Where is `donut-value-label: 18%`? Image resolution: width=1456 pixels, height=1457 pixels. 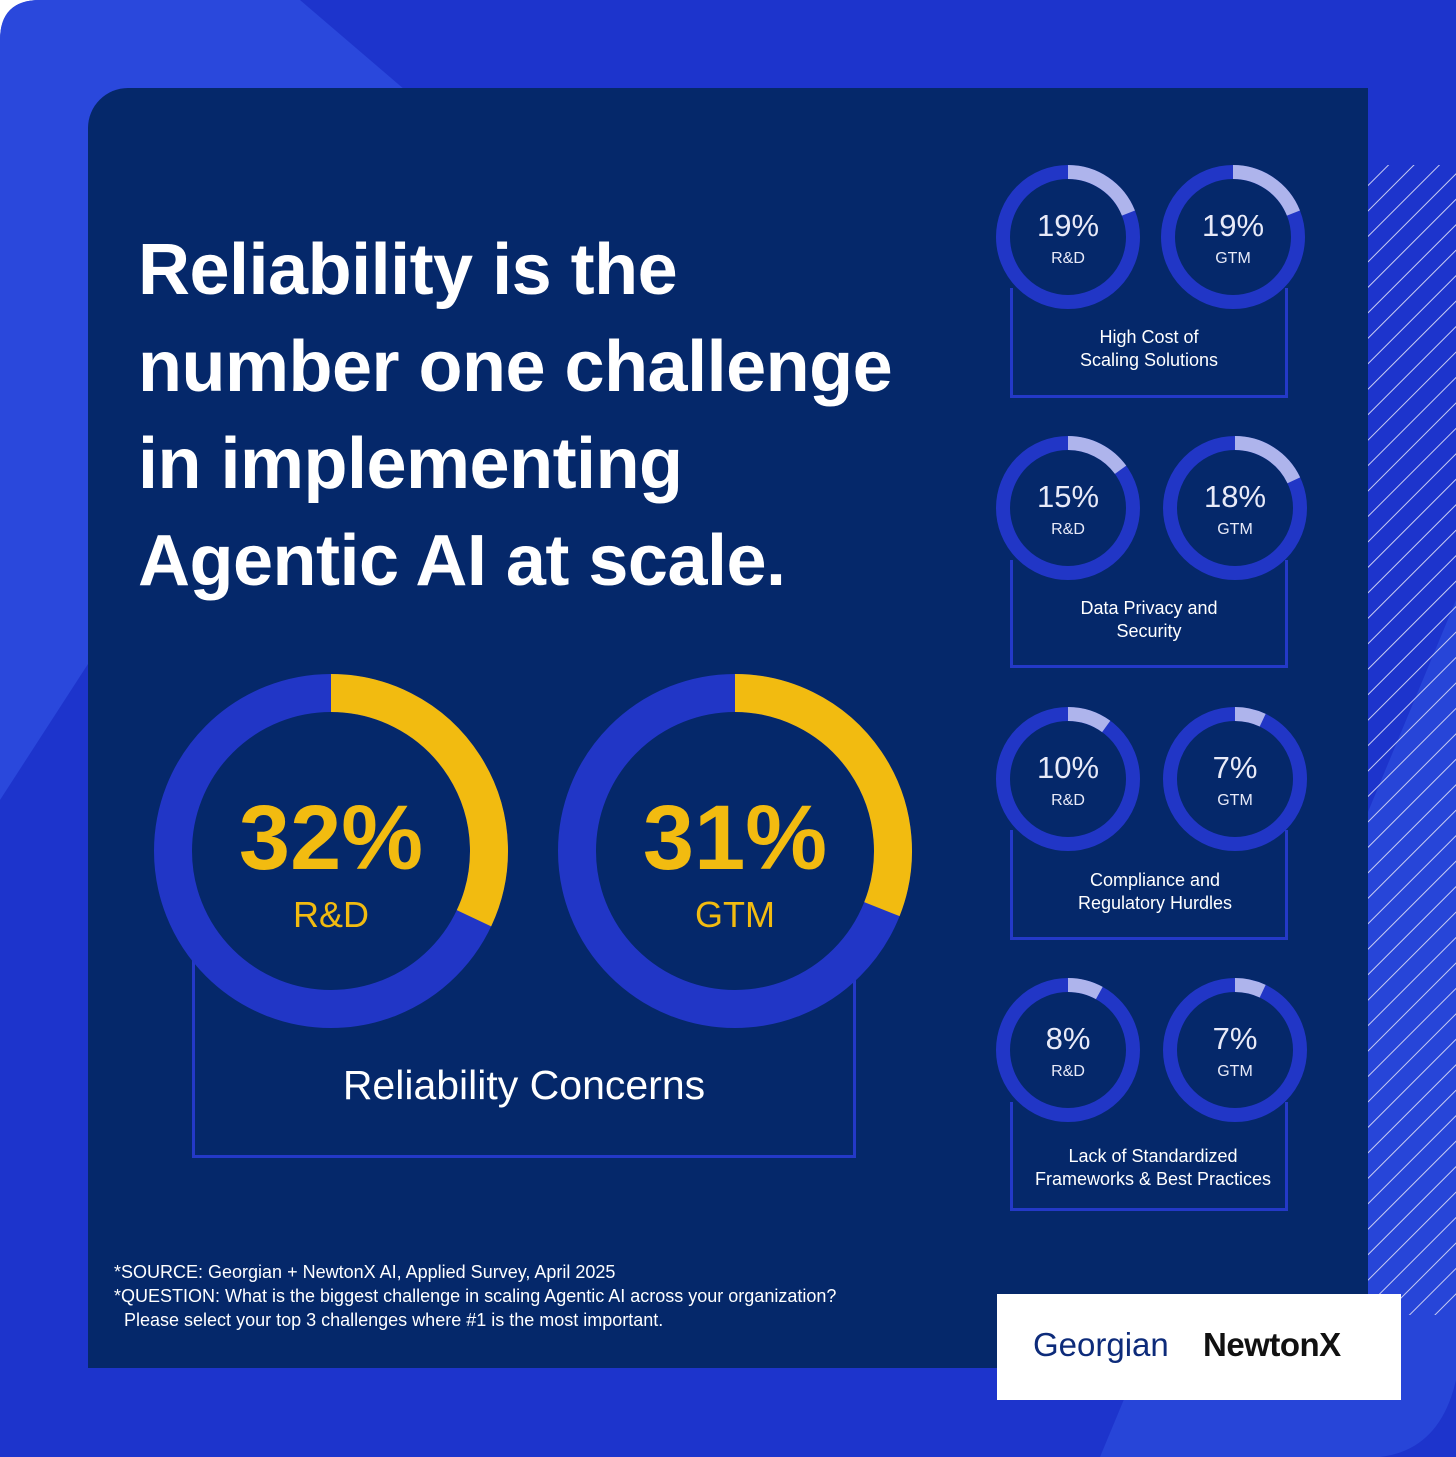
donut-value-label: 18% is located at coordinates (1235, 496).